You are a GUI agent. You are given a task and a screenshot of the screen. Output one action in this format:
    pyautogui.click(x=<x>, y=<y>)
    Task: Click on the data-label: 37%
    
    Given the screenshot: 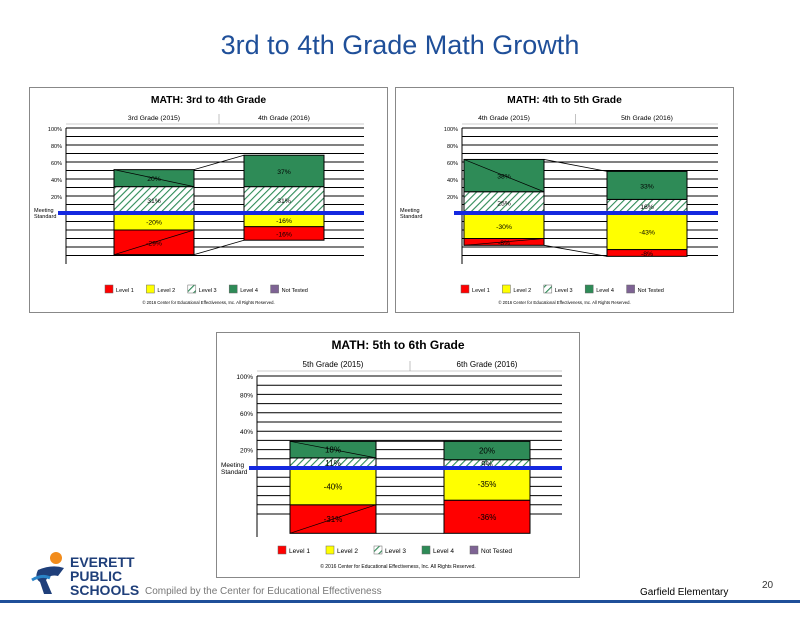 What is the action you would take?
    pyautogui.click(x=284, y=172)
    